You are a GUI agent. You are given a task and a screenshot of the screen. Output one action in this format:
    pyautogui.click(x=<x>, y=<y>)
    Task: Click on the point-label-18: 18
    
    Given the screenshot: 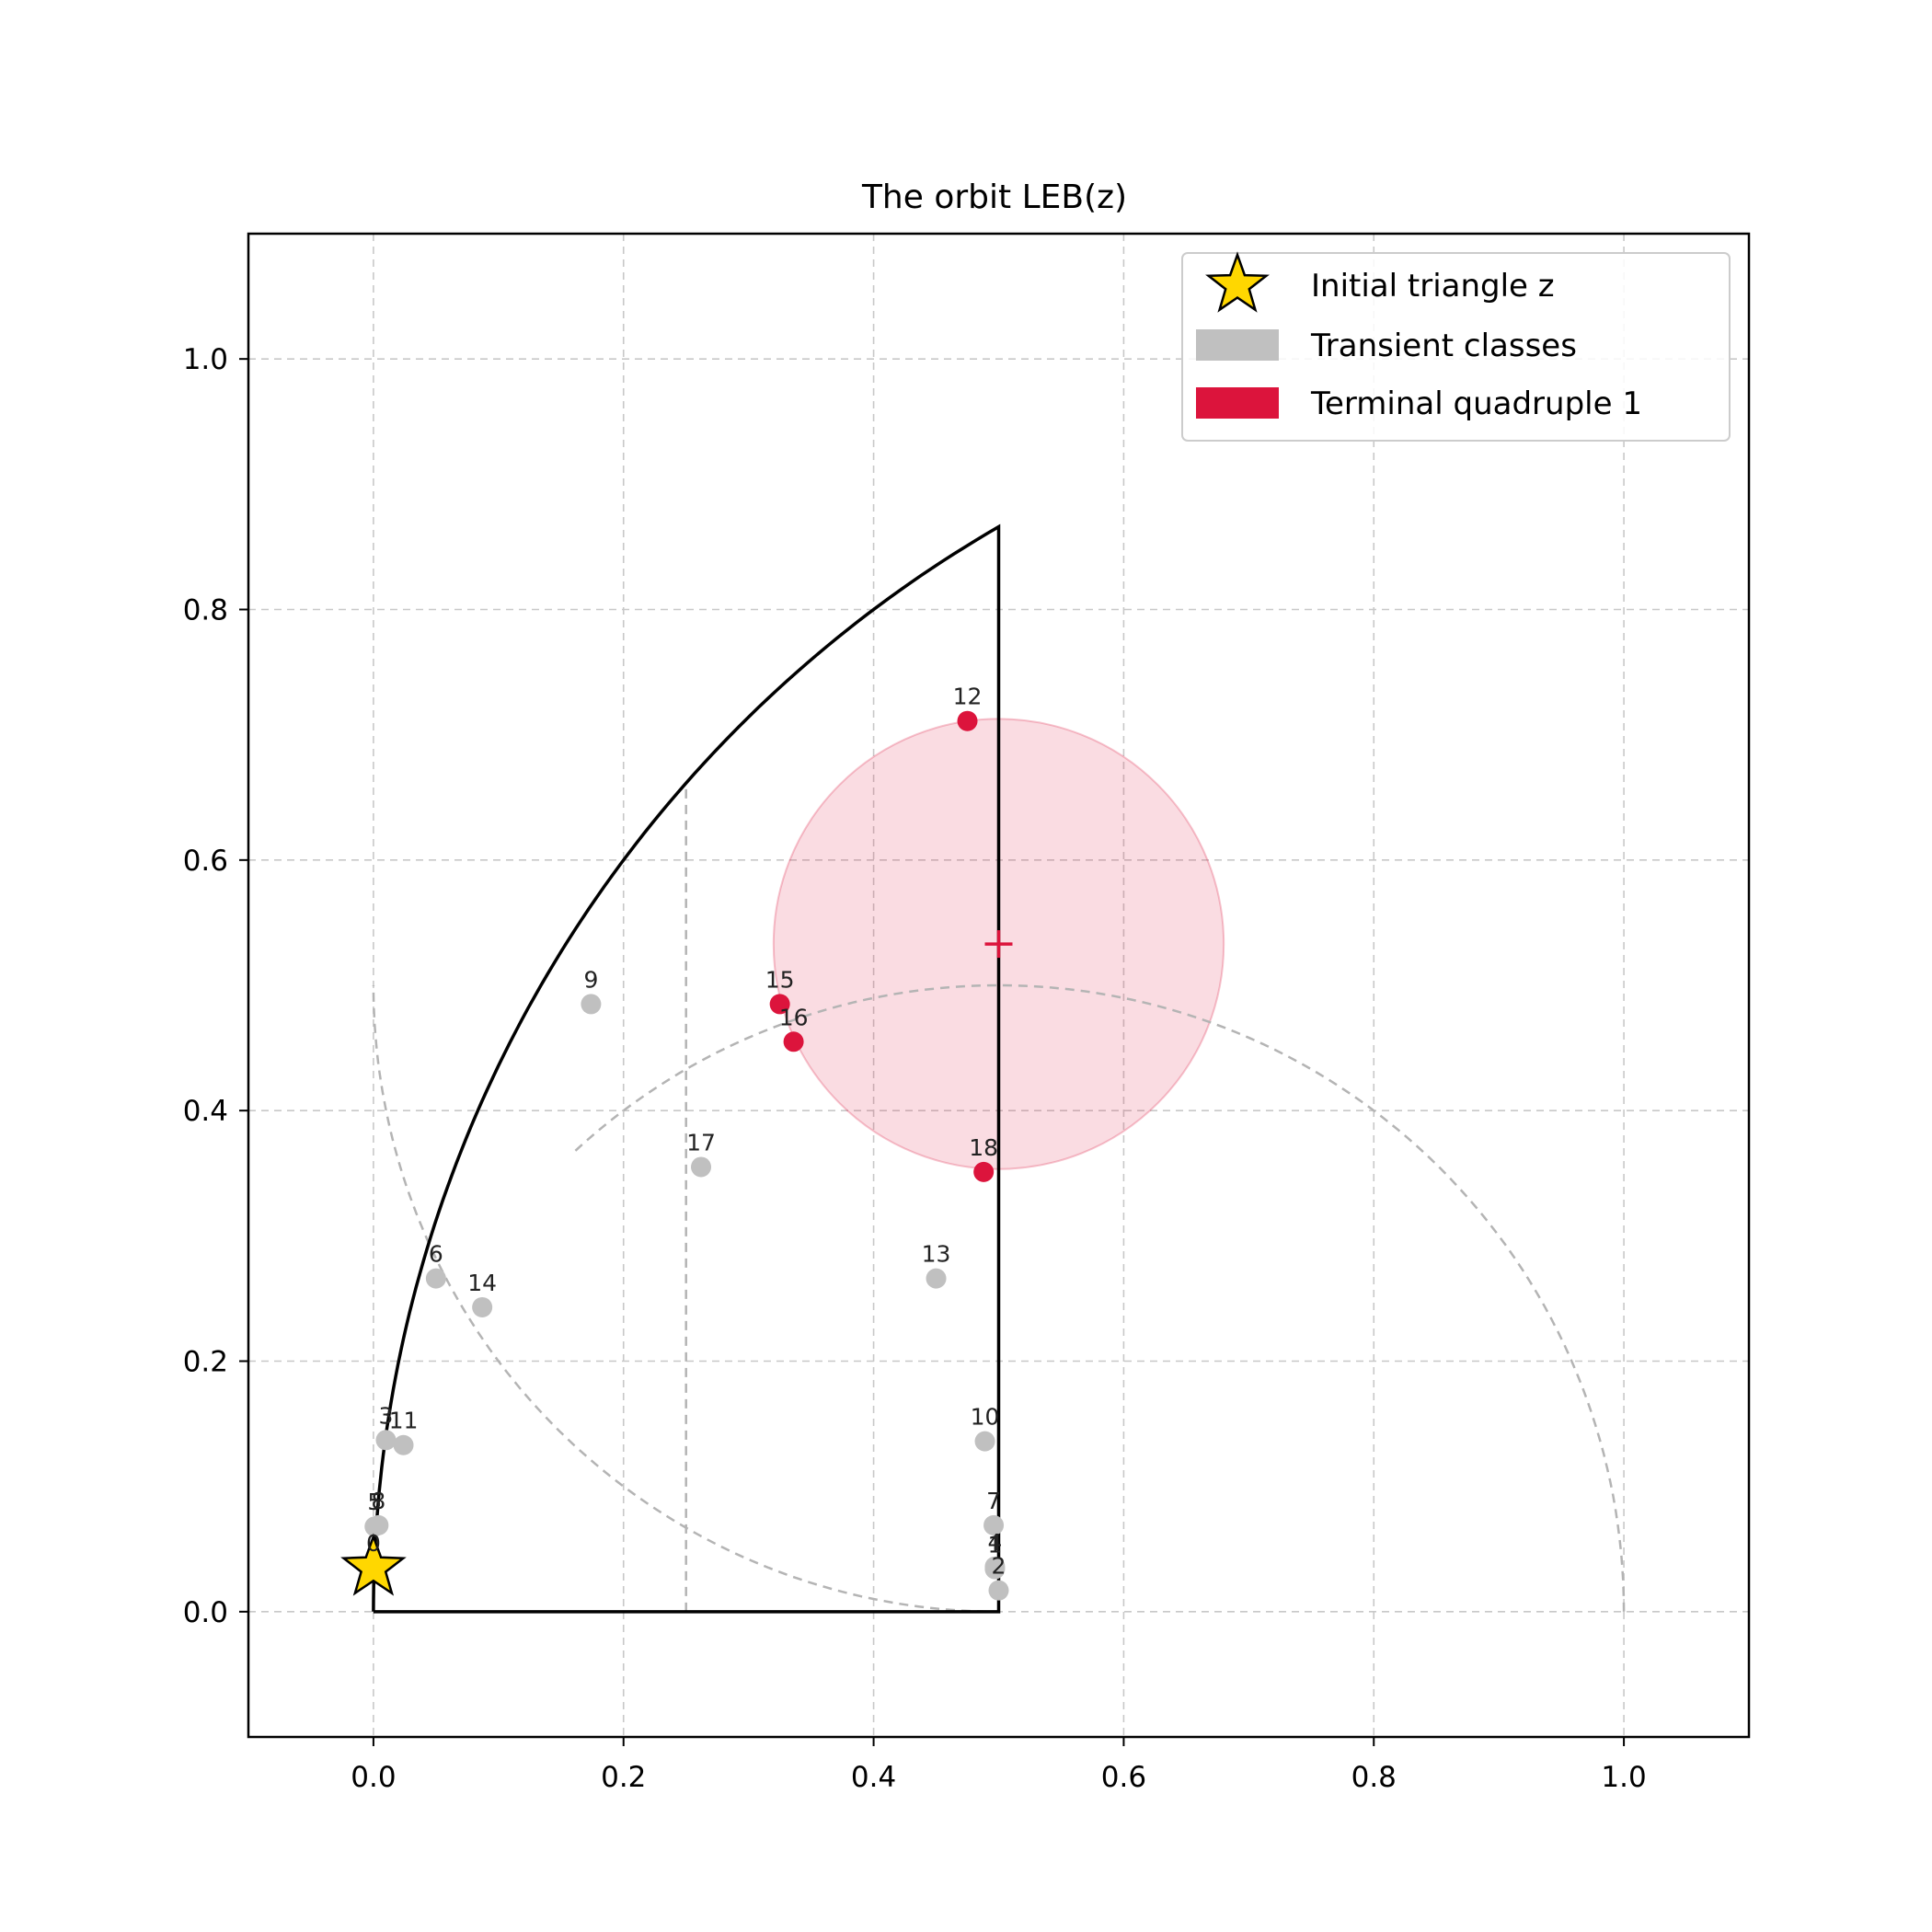 What is the action you would take?
    pyautogui.click(x=983, y=1147)
    